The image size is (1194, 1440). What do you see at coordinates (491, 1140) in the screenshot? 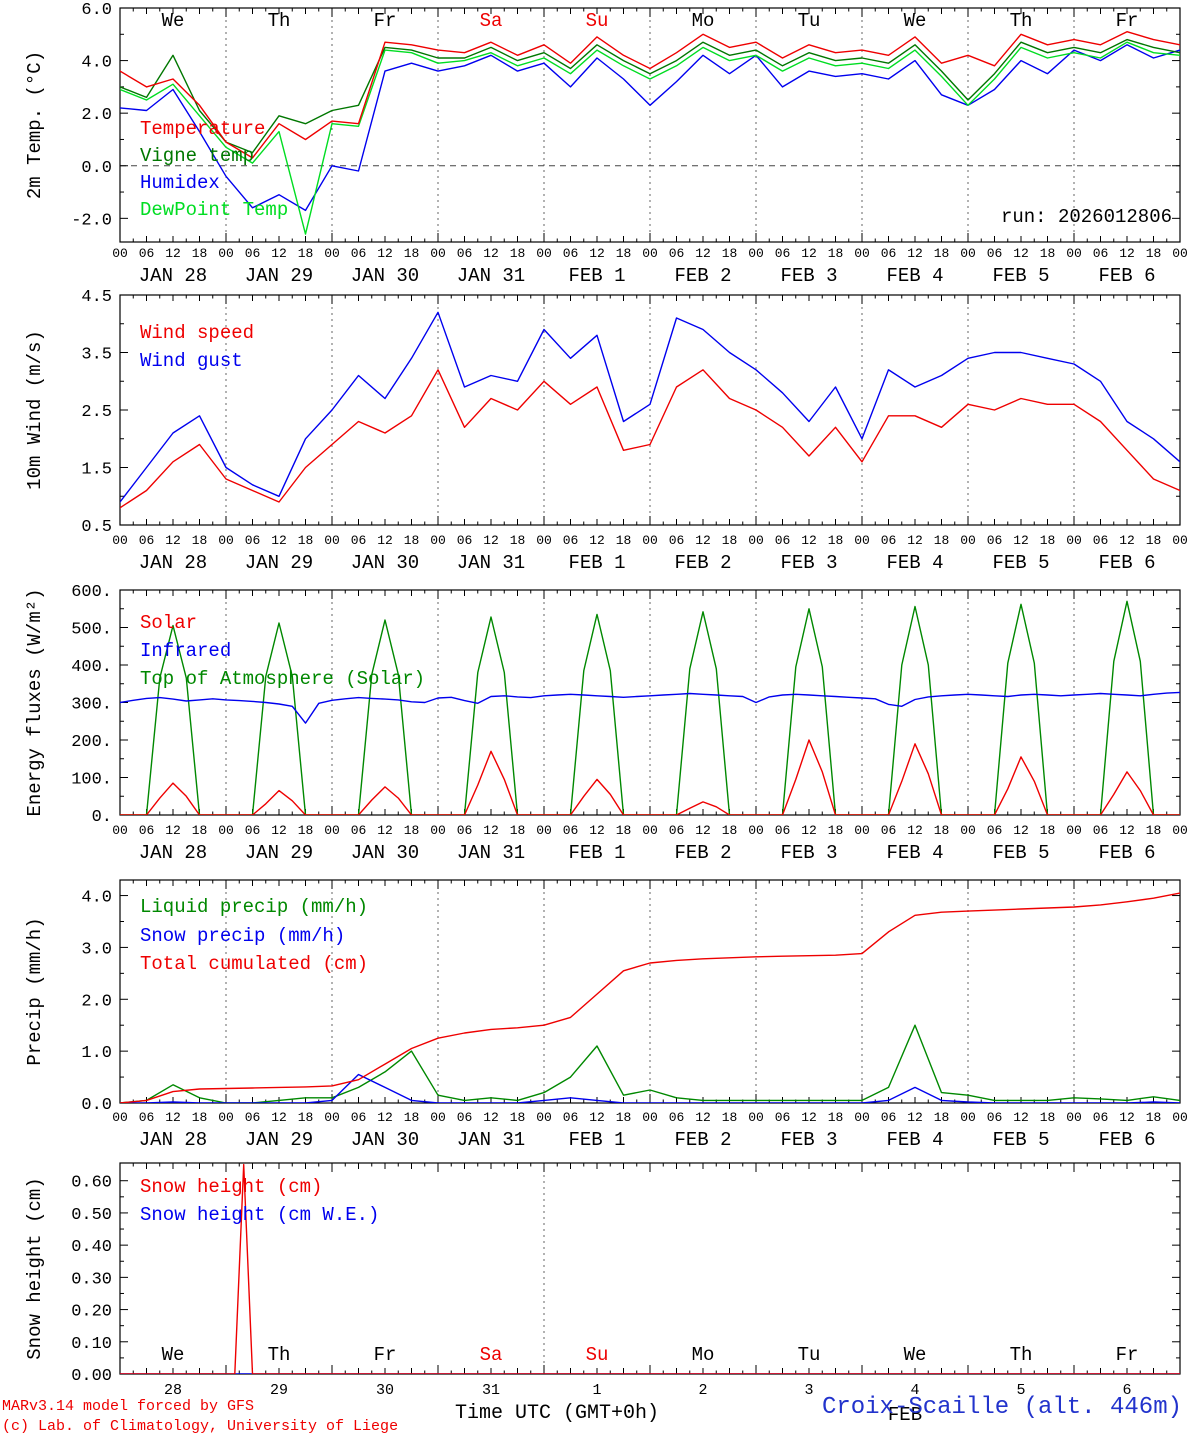
I see `date-label: JAN 31` at bounding box center [491, 1140].